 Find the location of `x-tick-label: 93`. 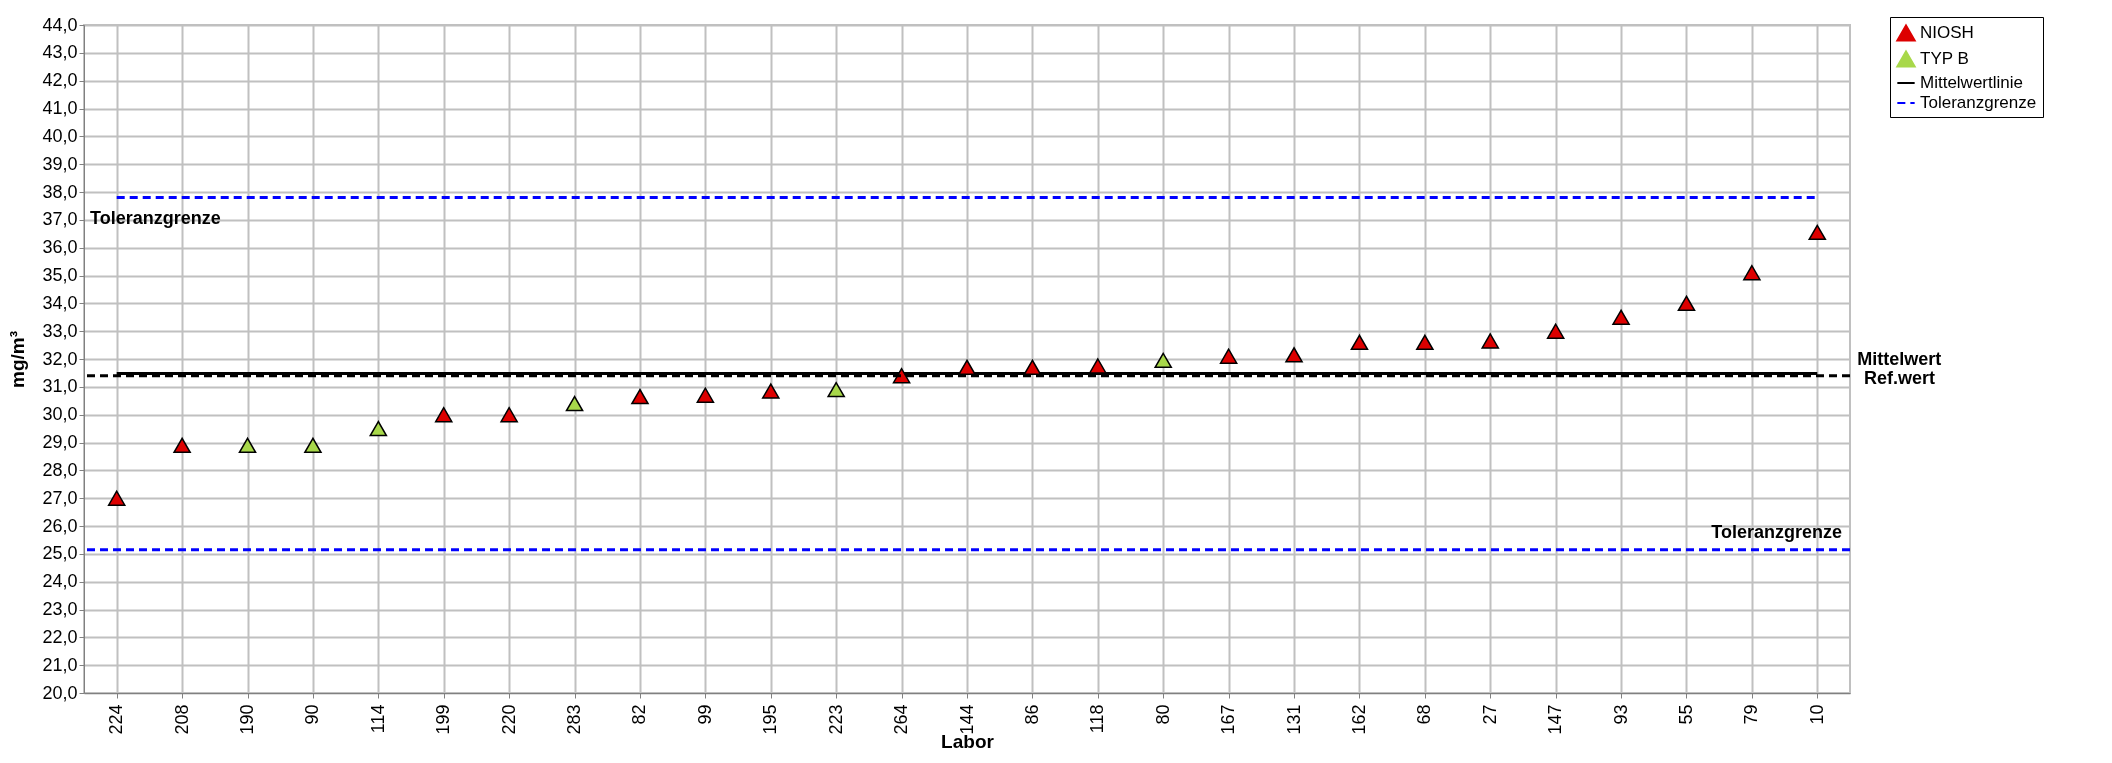

x-tick-label: 93 is located at coordinates (1620, 714).